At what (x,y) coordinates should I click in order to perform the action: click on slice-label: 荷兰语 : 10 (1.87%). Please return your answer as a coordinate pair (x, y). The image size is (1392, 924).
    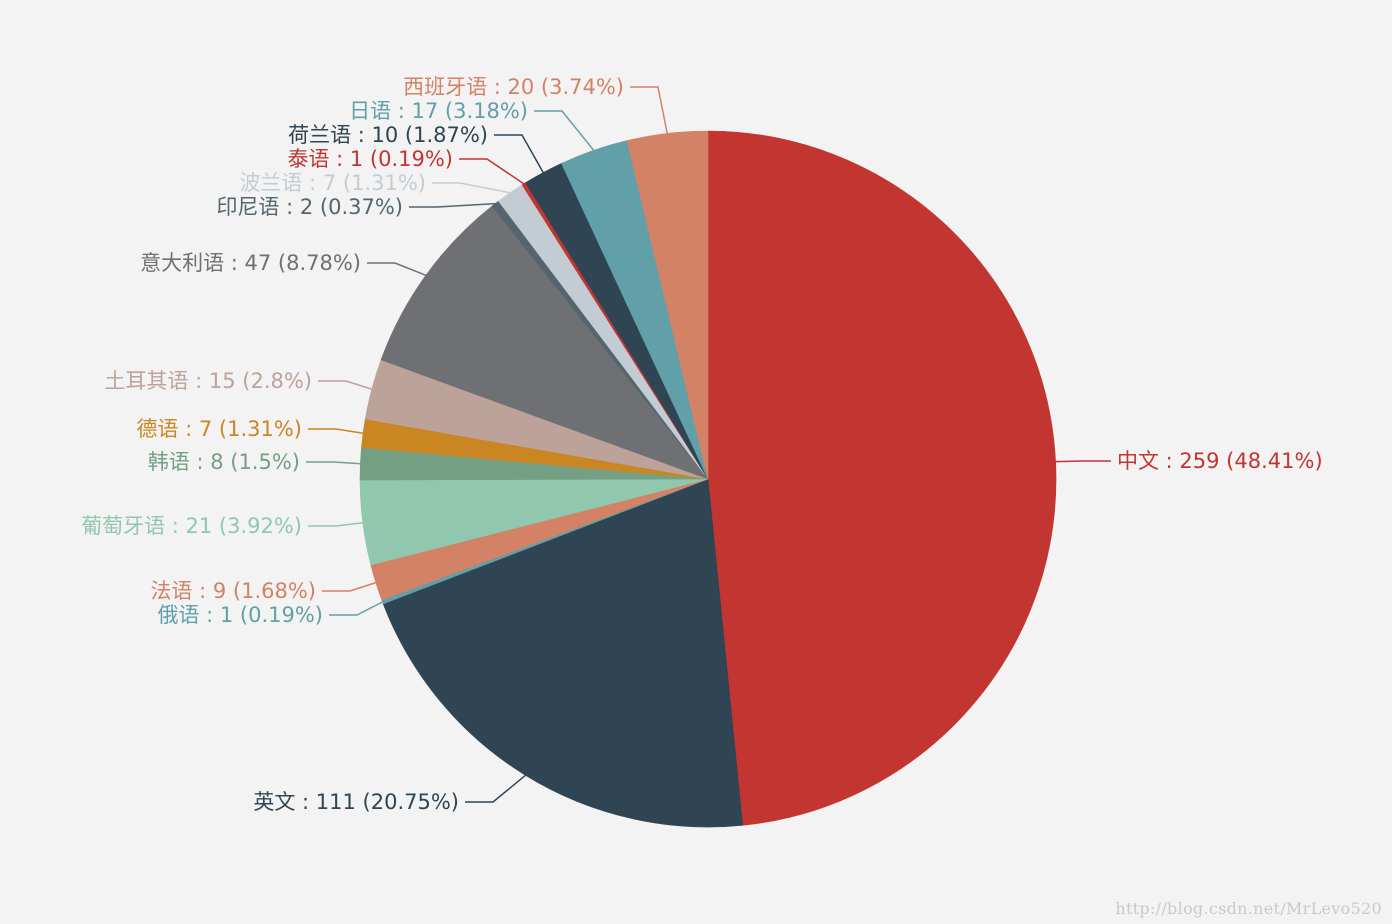
    Looking at the image, I should click on (388, 135).